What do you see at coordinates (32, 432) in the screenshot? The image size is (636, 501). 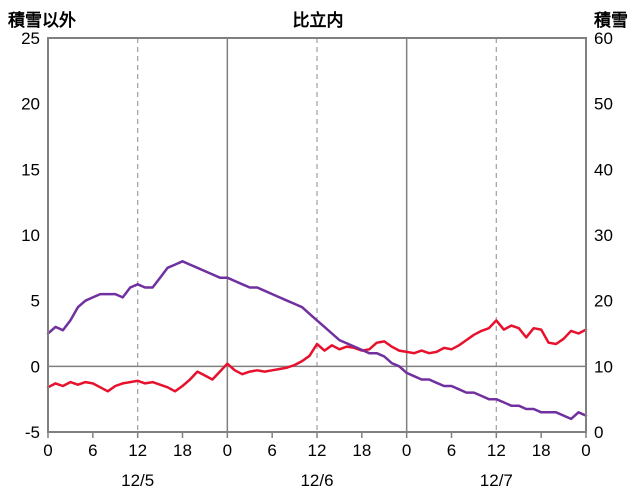 I see `left-axis-tick-label: -5` at bounding box center [32, 432].